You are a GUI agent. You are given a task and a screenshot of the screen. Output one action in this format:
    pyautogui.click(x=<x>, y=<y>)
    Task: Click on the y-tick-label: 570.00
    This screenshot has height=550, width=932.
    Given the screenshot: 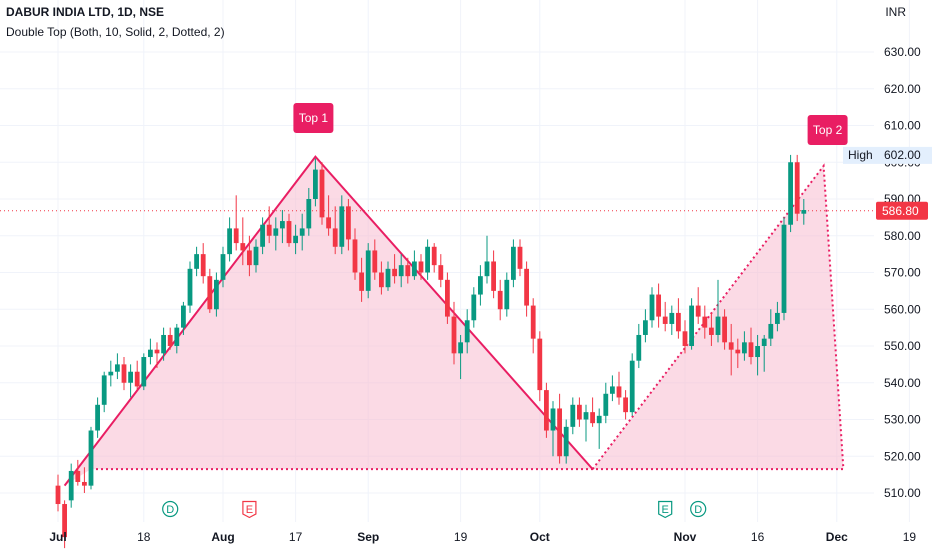 What is the action you would take?
    pyautogui.click(x=902, y=273)
    